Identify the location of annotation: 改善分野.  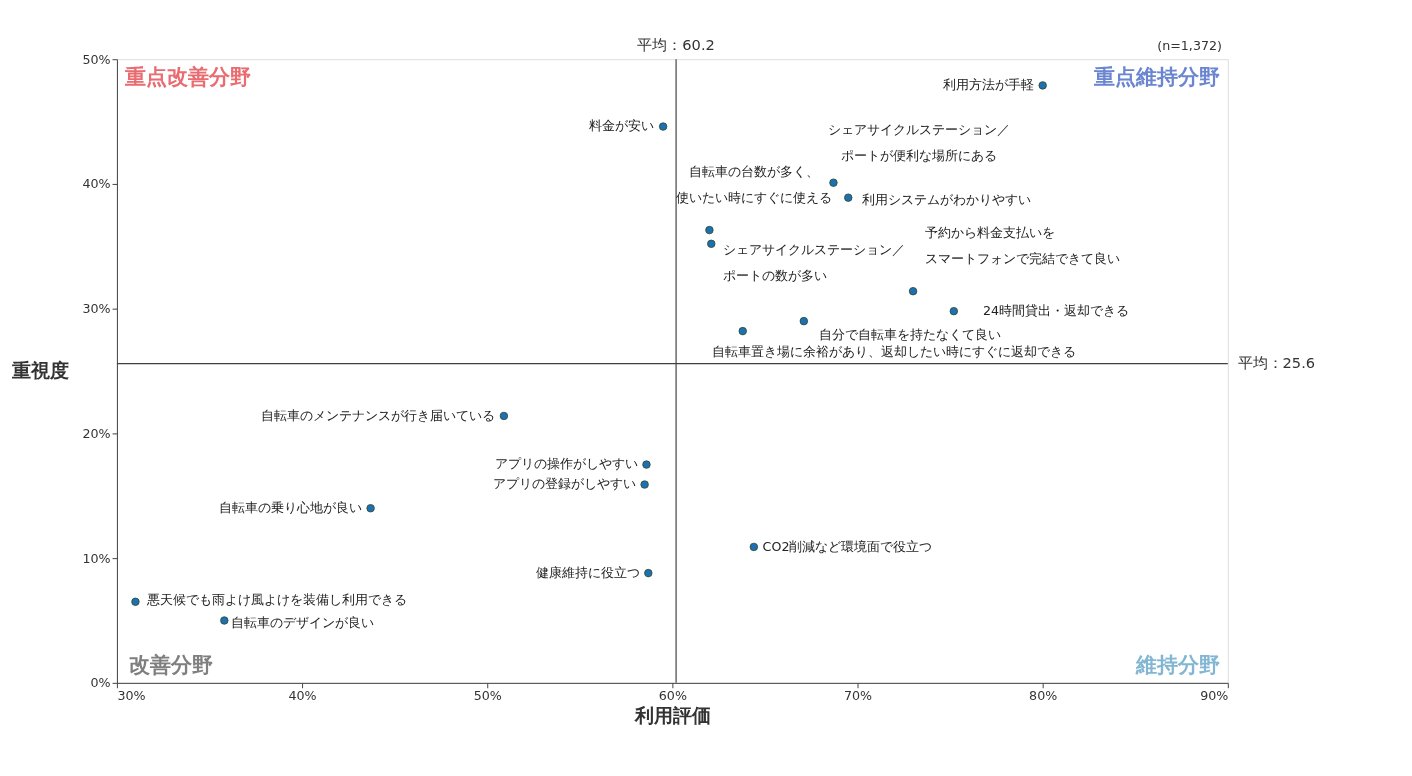
(170, 665).